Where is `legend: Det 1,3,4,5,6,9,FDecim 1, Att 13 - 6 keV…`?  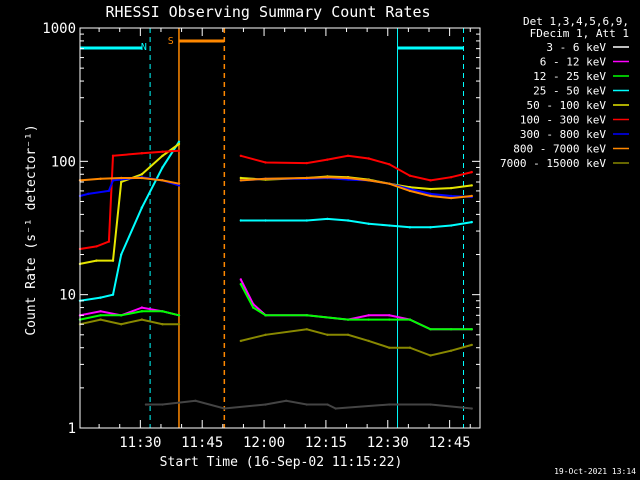
legend: Det 1,3,4,5,6,9,FDecim 1, Att 13 - 6 keV… is located at coordinates (564, 92).